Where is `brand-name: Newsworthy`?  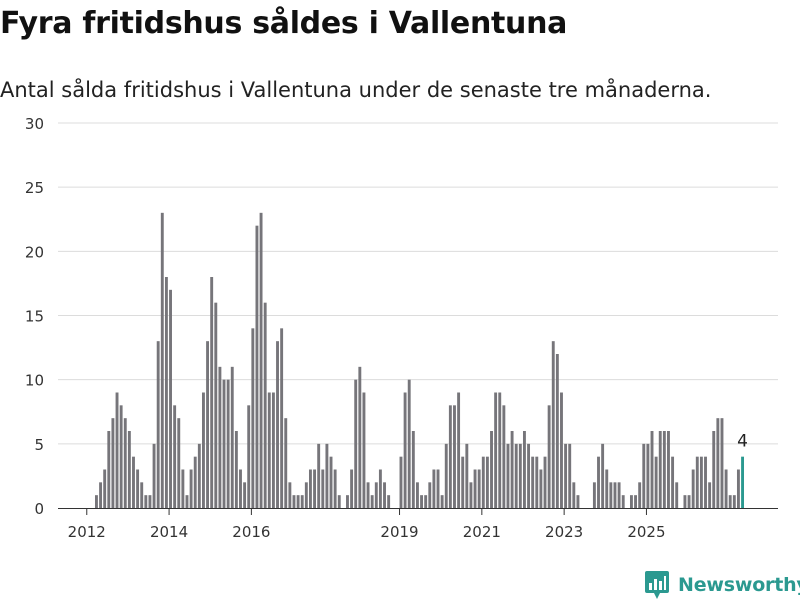 brand-name: Newsworthy is located at coordinates (739, 585).